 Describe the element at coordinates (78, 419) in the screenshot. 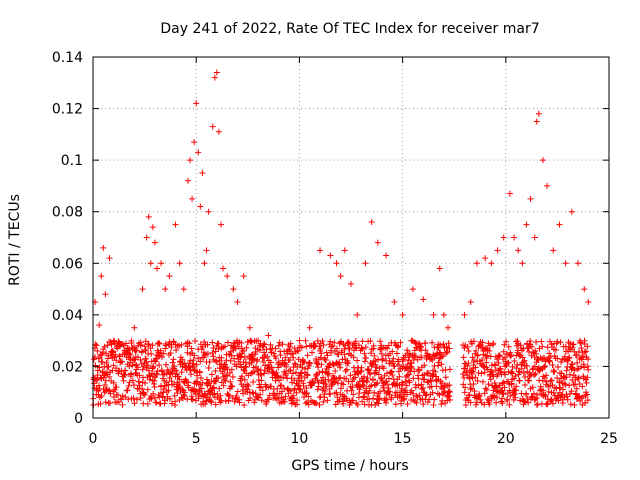

I see `y-tick-label: 0` at that location.